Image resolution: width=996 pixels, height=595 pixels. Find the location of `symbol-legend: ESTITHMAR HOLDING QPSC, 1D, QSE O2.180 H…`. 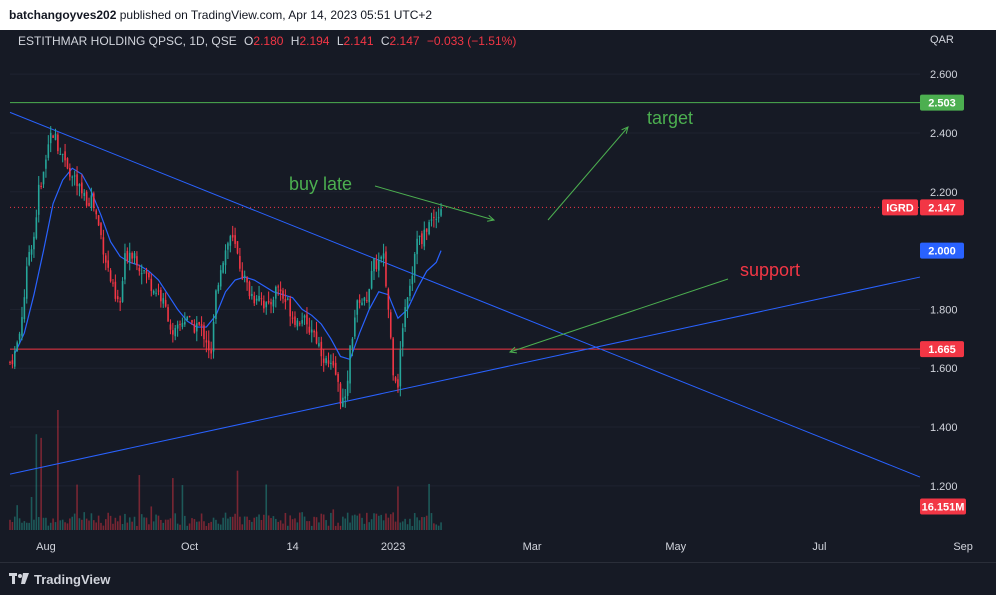

symbol-legend: ESTITHMAR HOLDING QPSC, 1D, QSE O2.180 H… is located at coordinates (267, 41).